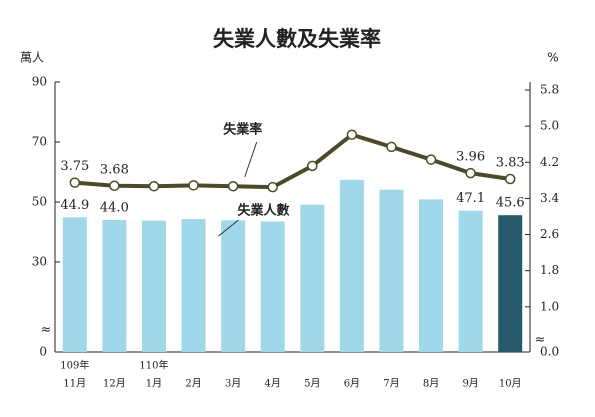 This screenshot has height=417, width=595. Describe the element at coordinates (32, 58) in the screenshot. I see `y-axis-label: 萬人` at that location.